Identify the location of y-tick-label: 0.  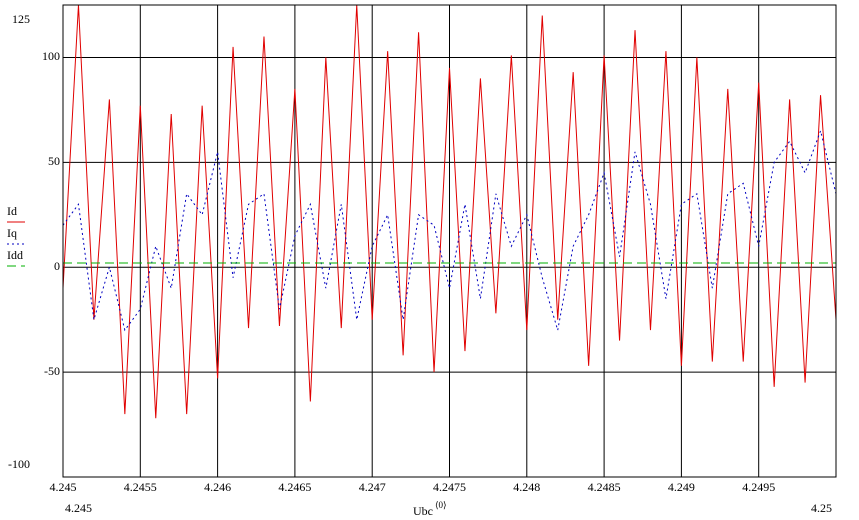
(57, 266).